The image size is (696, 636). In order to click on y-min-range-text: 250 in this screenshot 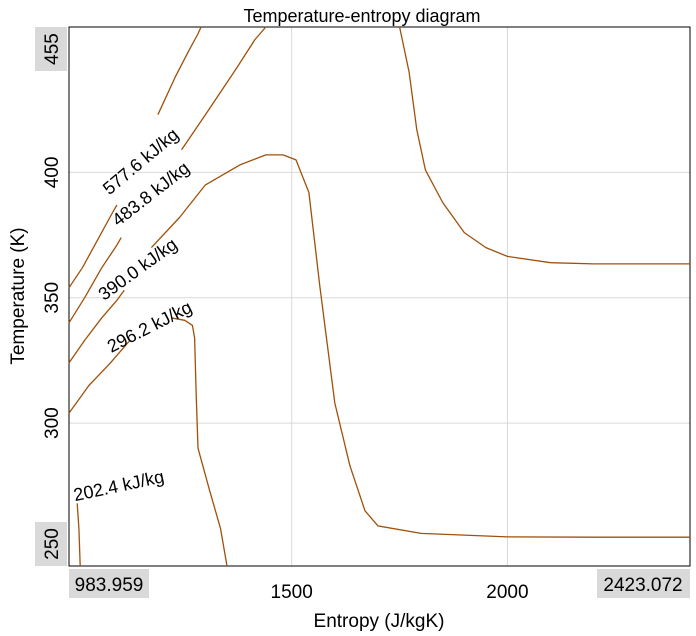, I will do `click(52, 544)`.